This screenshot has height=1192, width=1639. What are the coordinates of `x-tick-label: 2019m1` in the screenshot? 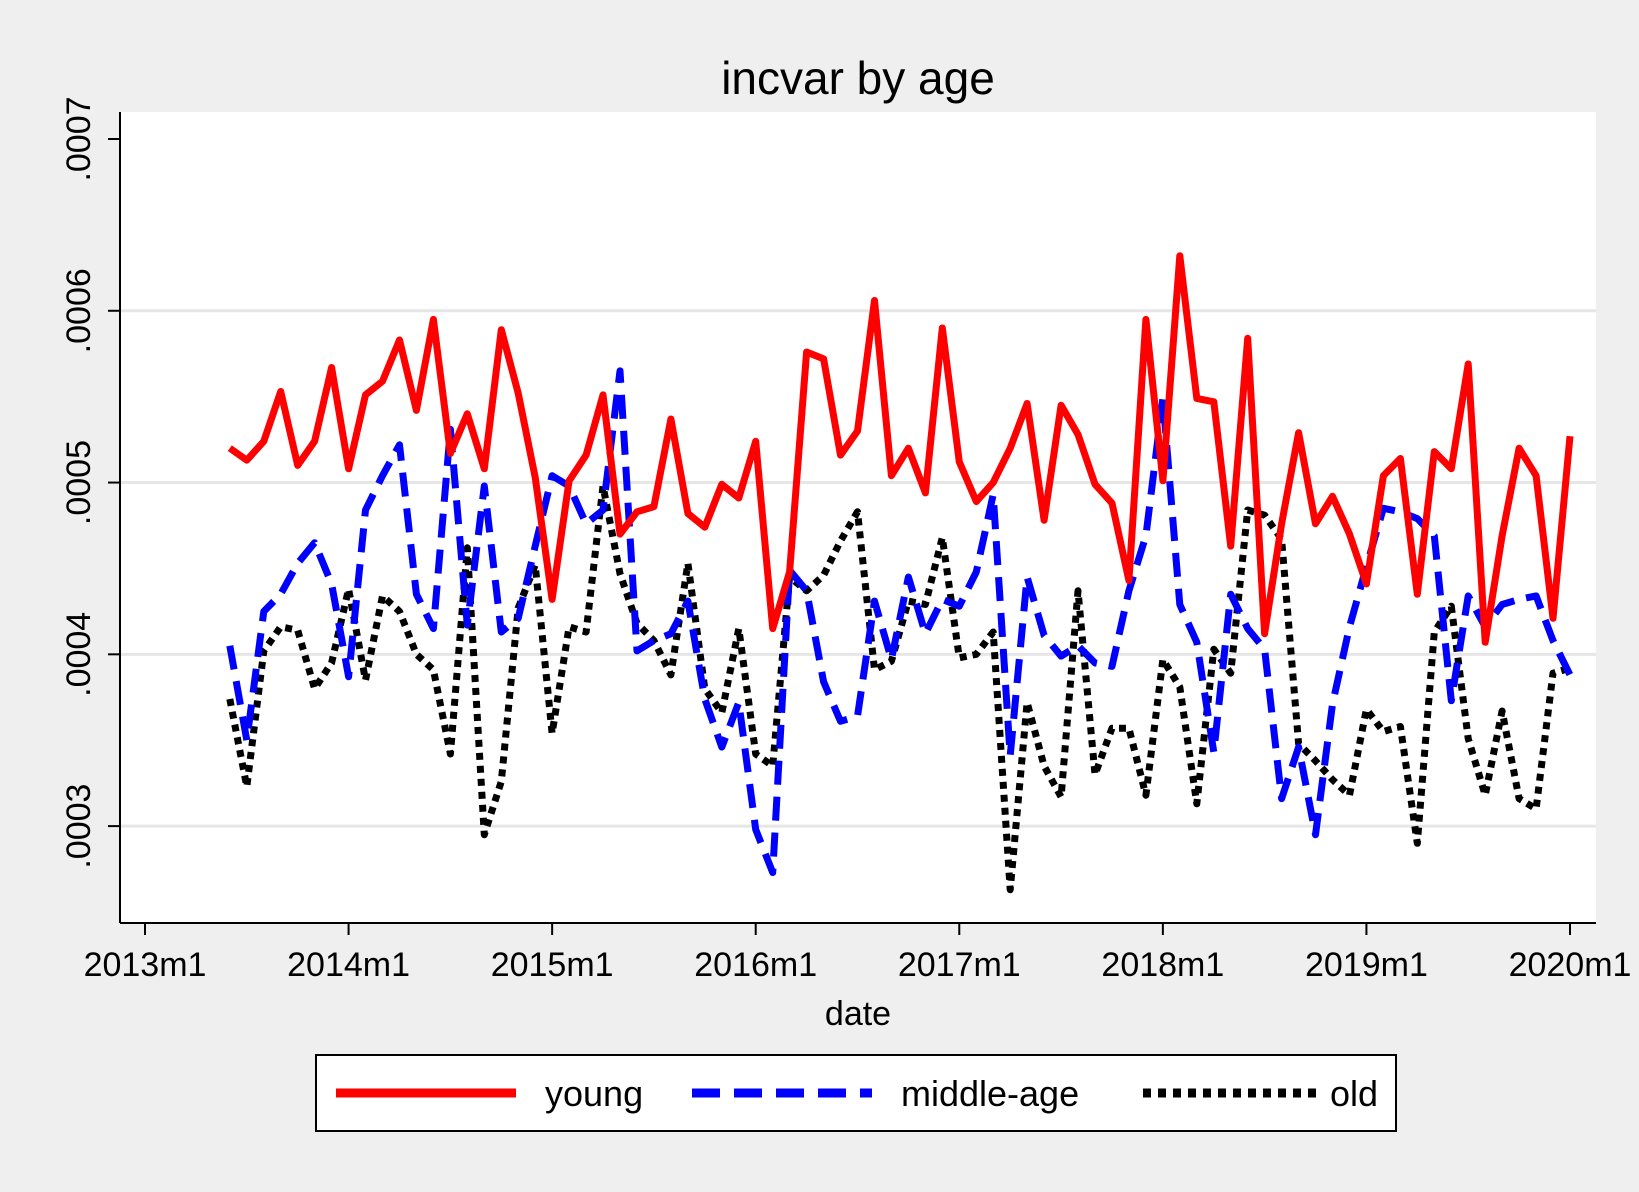 It's located at (1366, 965).